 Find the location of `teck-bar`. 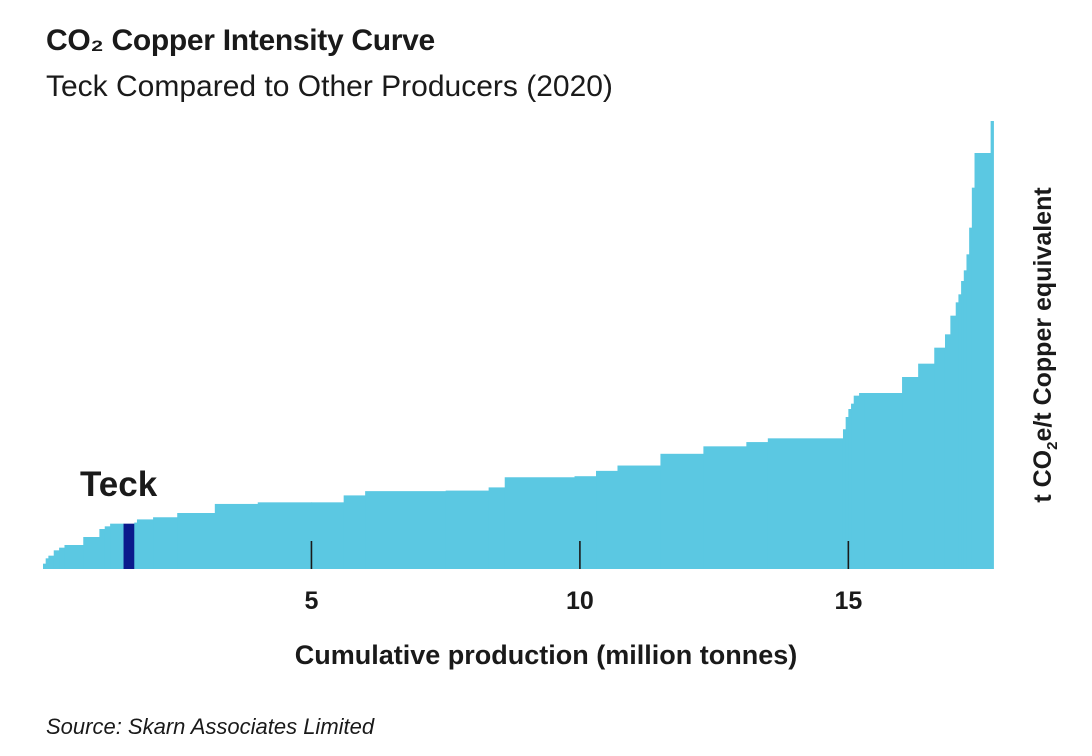

teck-bar is located at coordinates (129, 546).